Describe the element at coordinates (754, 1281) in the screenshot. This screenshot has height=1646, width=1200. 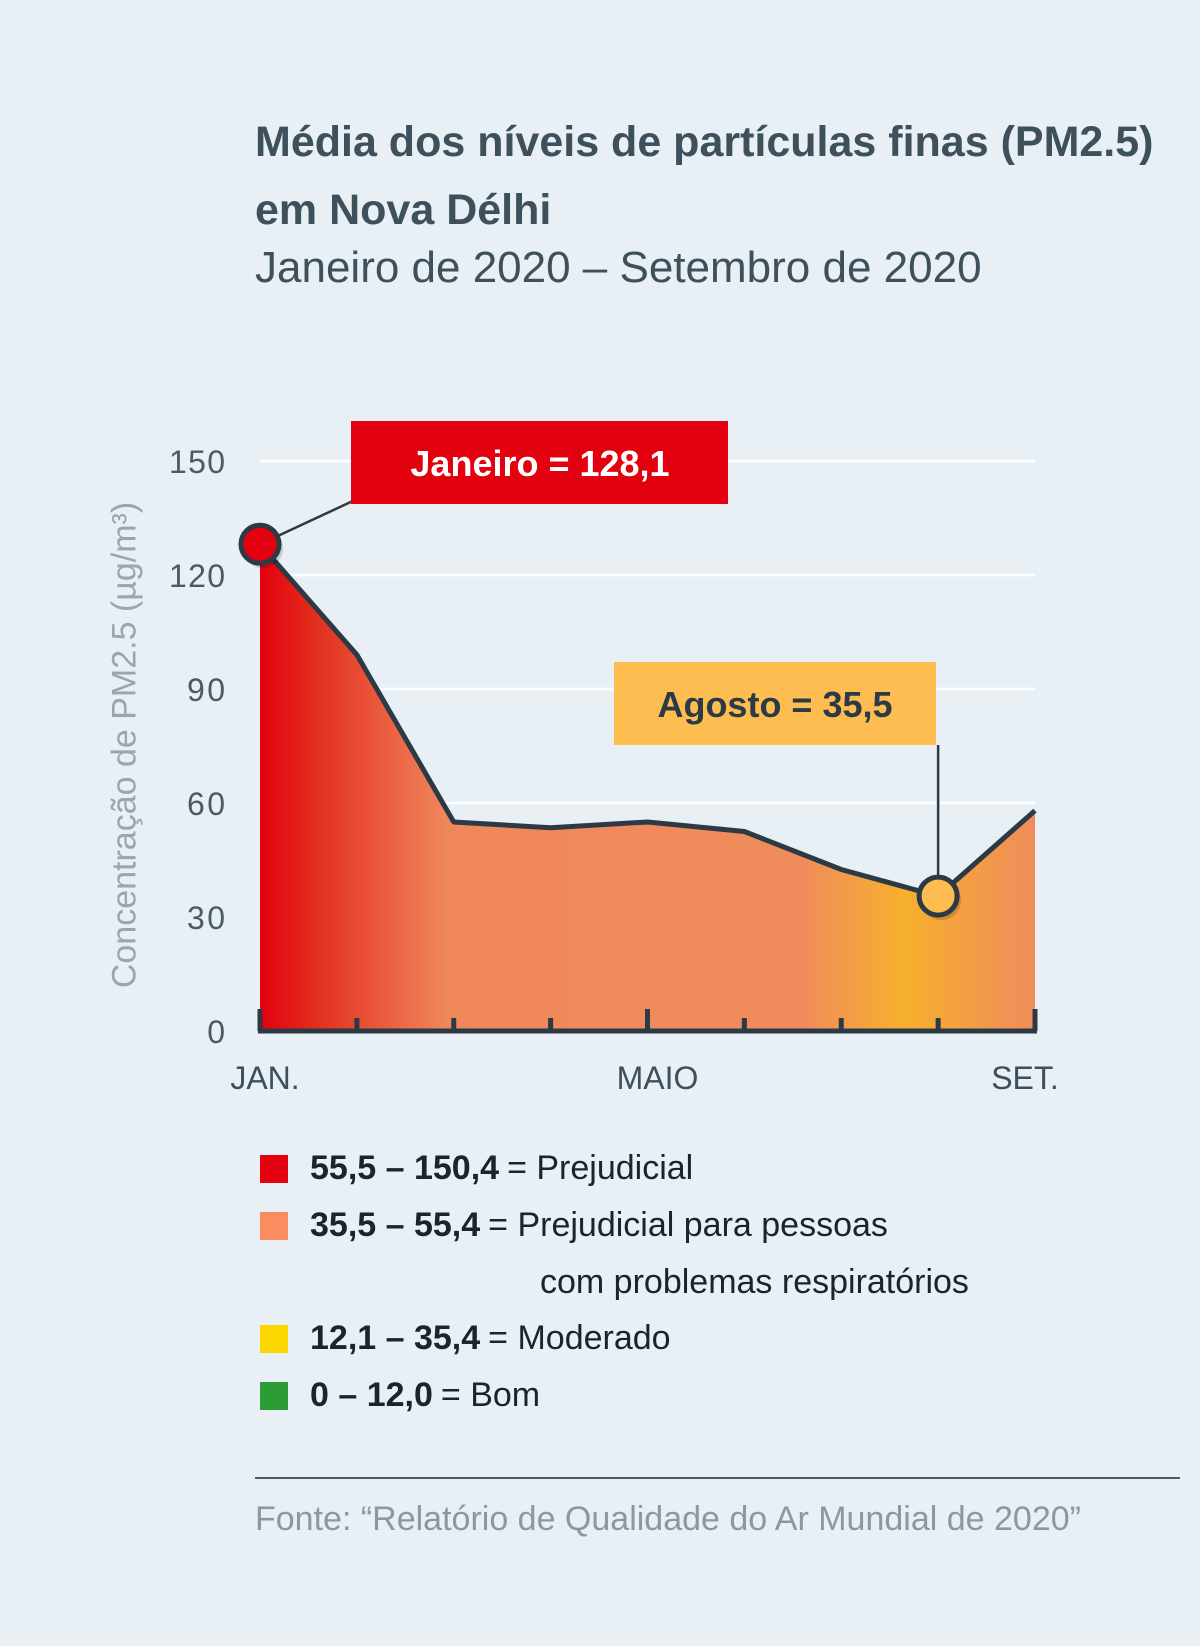
I see `legend-label-continuation: com problemas respiratórios` at that location.